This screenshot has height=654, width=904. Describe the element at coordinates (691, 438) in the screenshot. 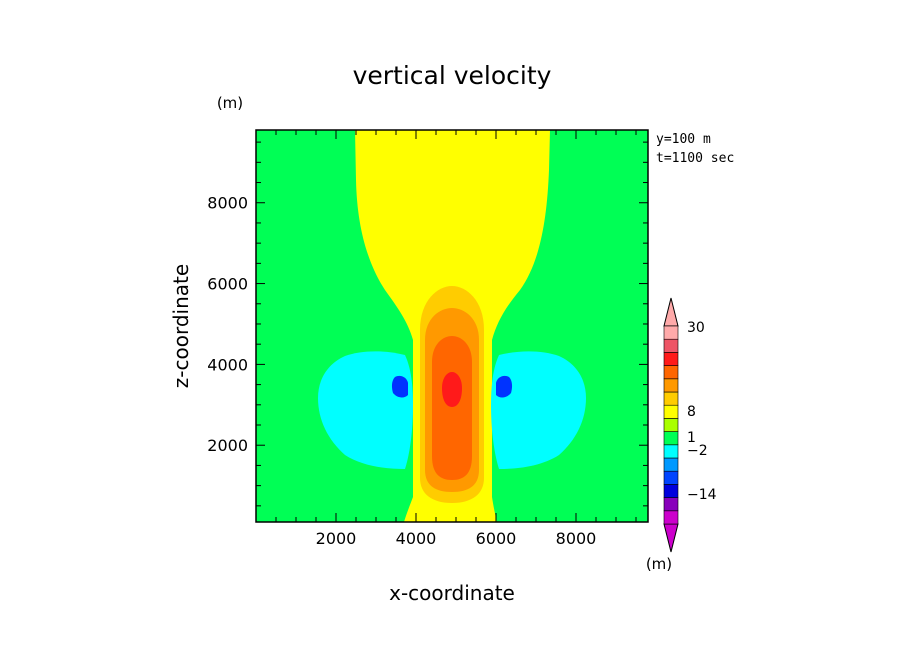

I see `colorbar-label: 1` at that location.